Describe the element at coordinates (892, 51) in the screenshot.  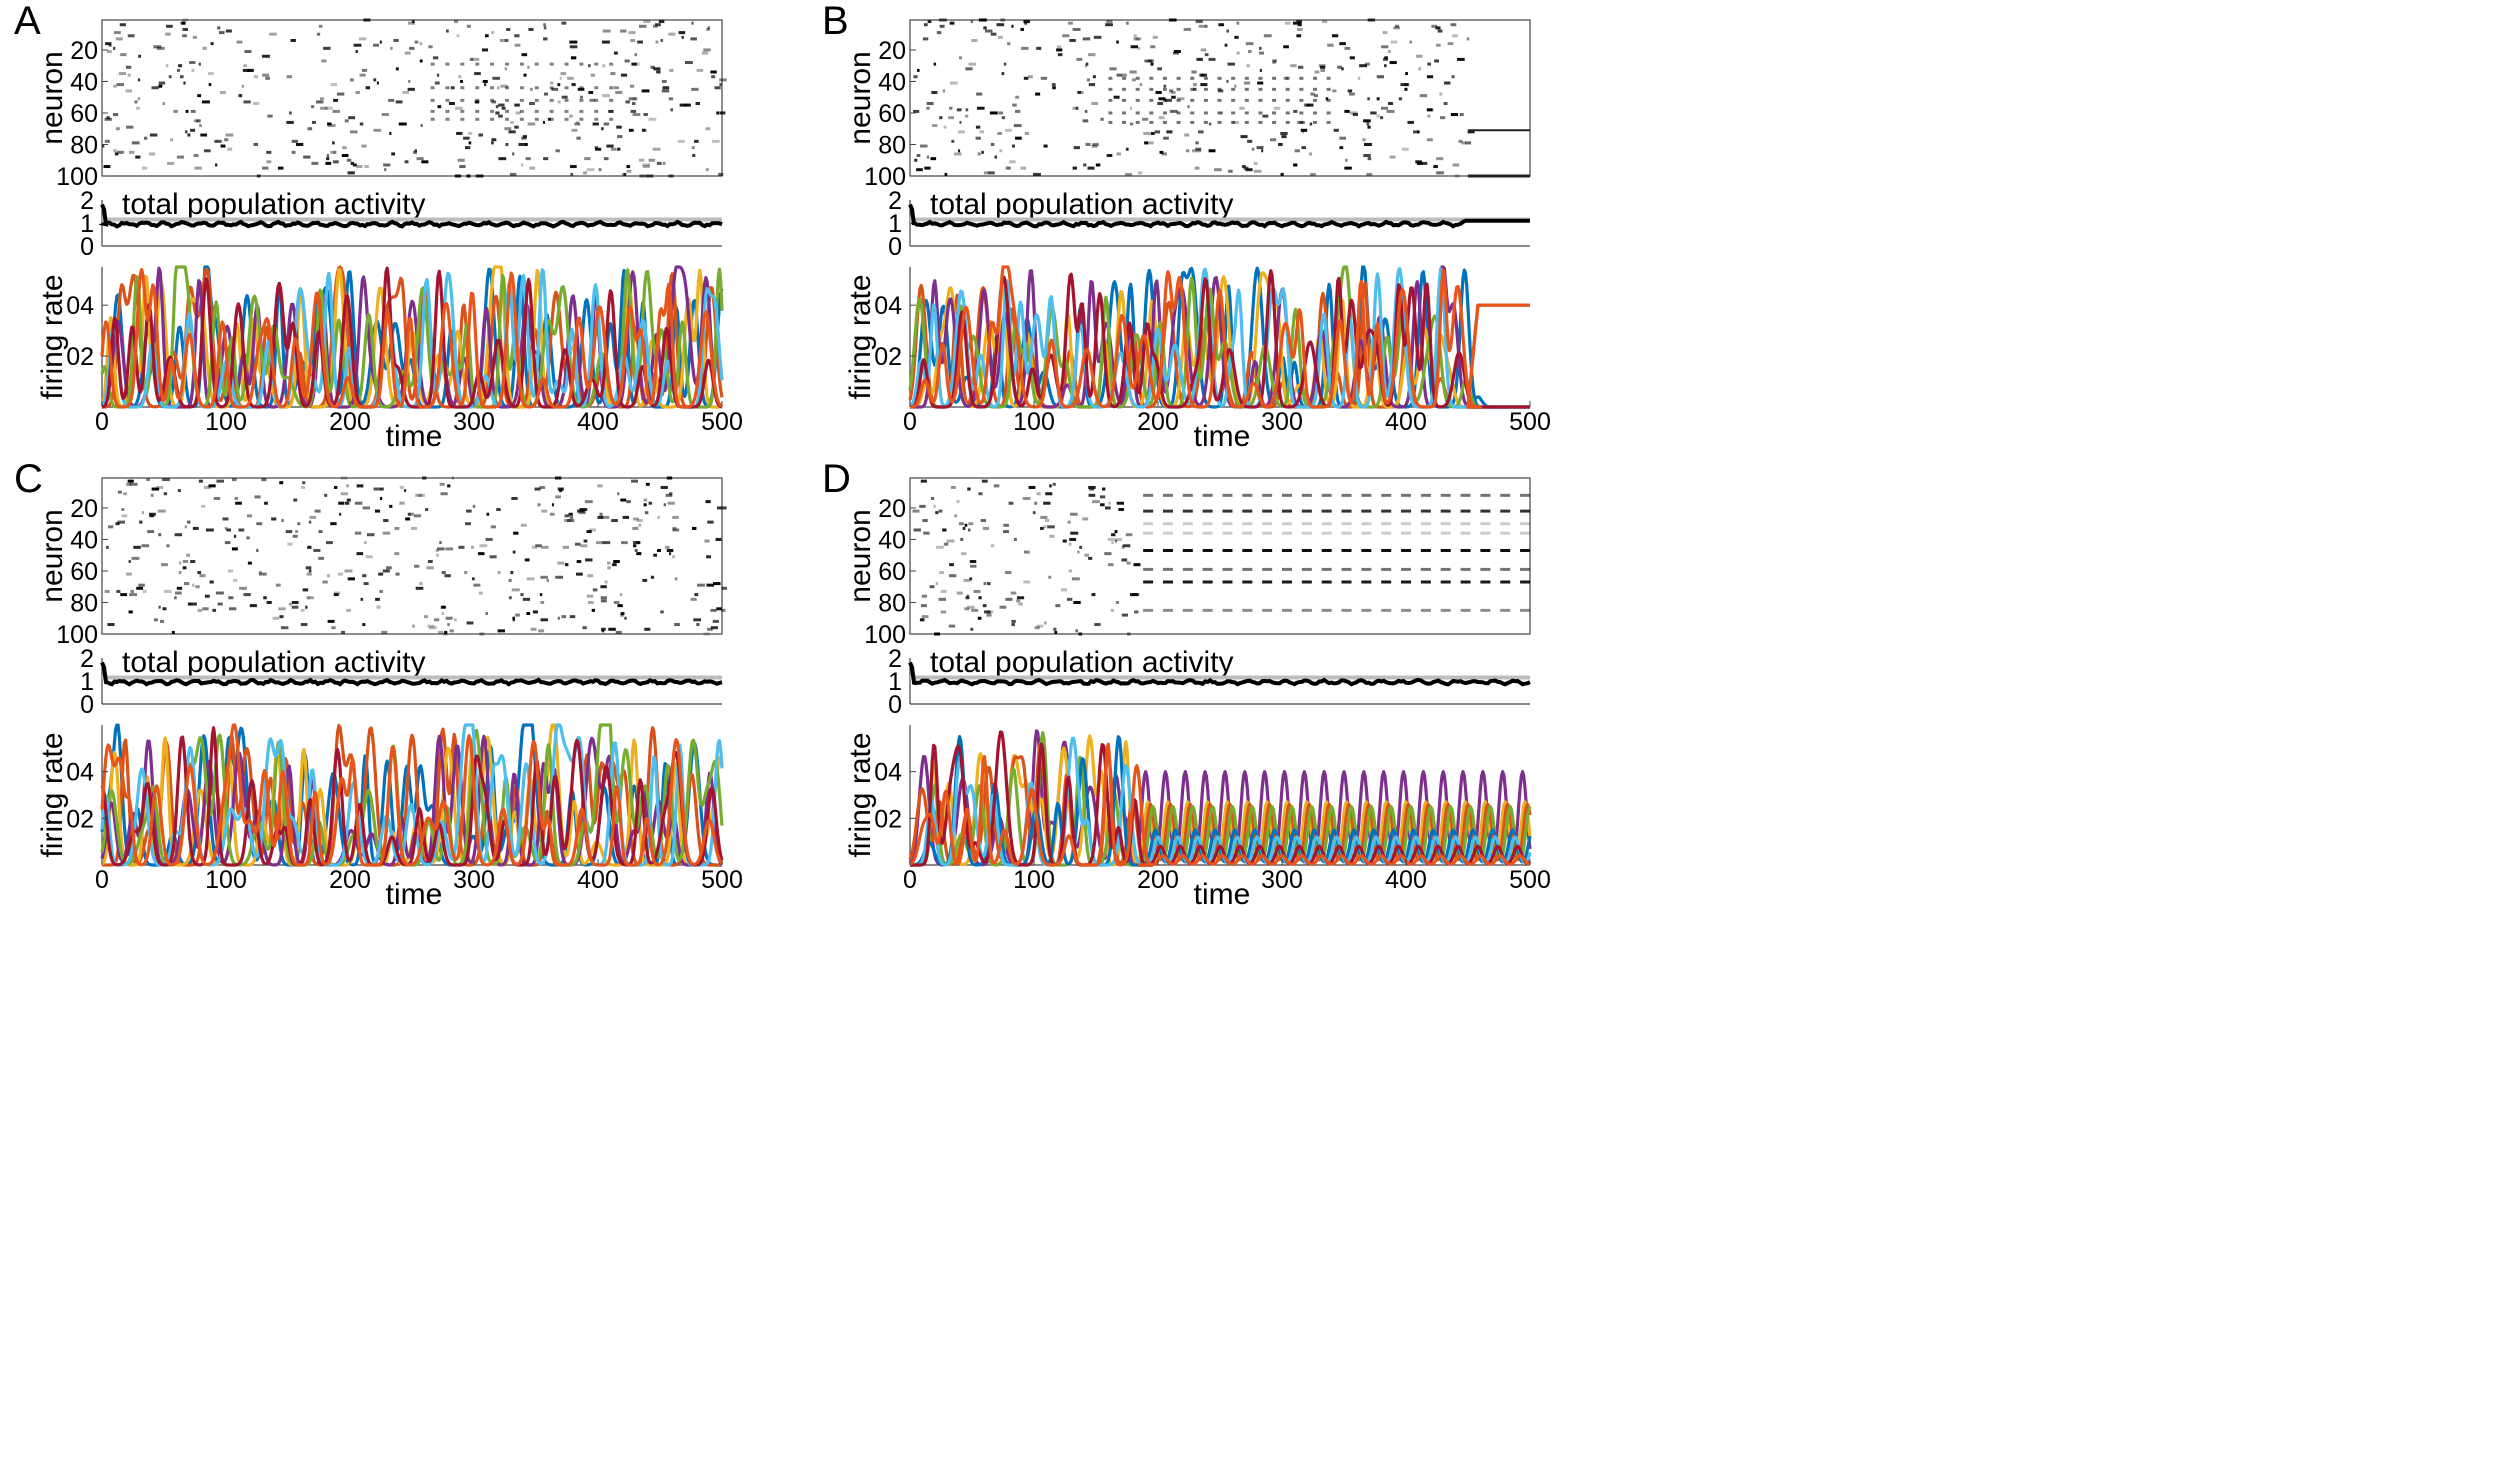
I see `raster-tick-label: 20` at that location.